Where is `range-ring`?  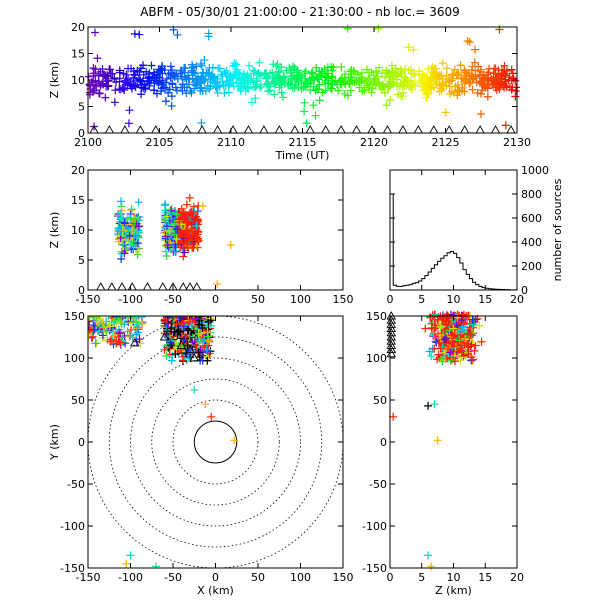 range-ring is located at coordinates (215, 442).